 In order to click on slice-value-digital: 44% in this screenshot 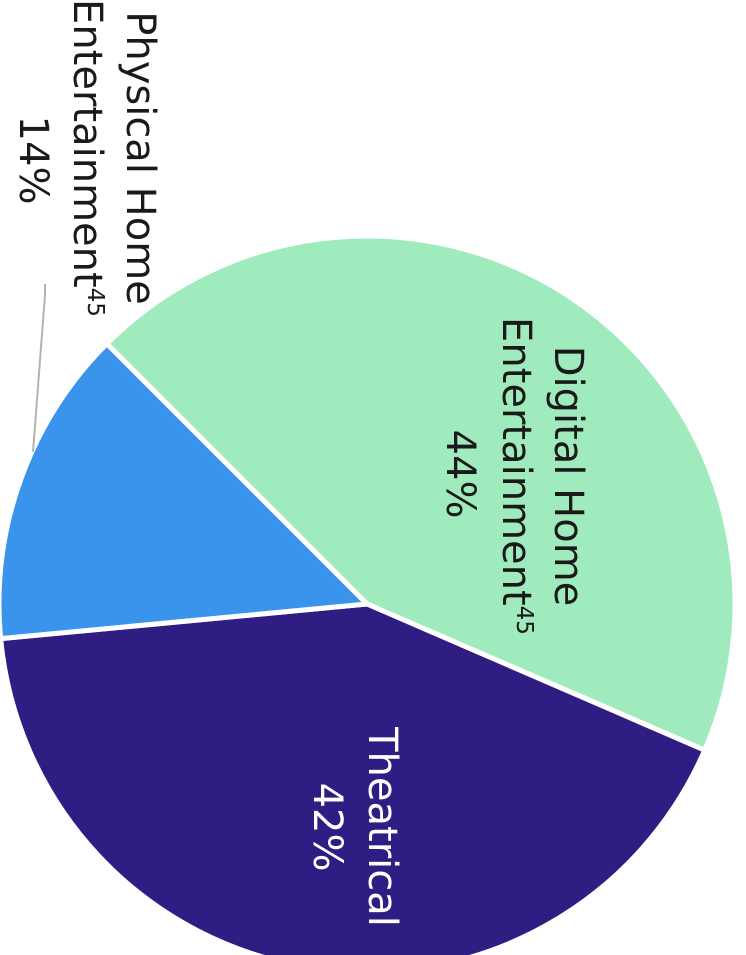, I will do `click(460, 474)`.